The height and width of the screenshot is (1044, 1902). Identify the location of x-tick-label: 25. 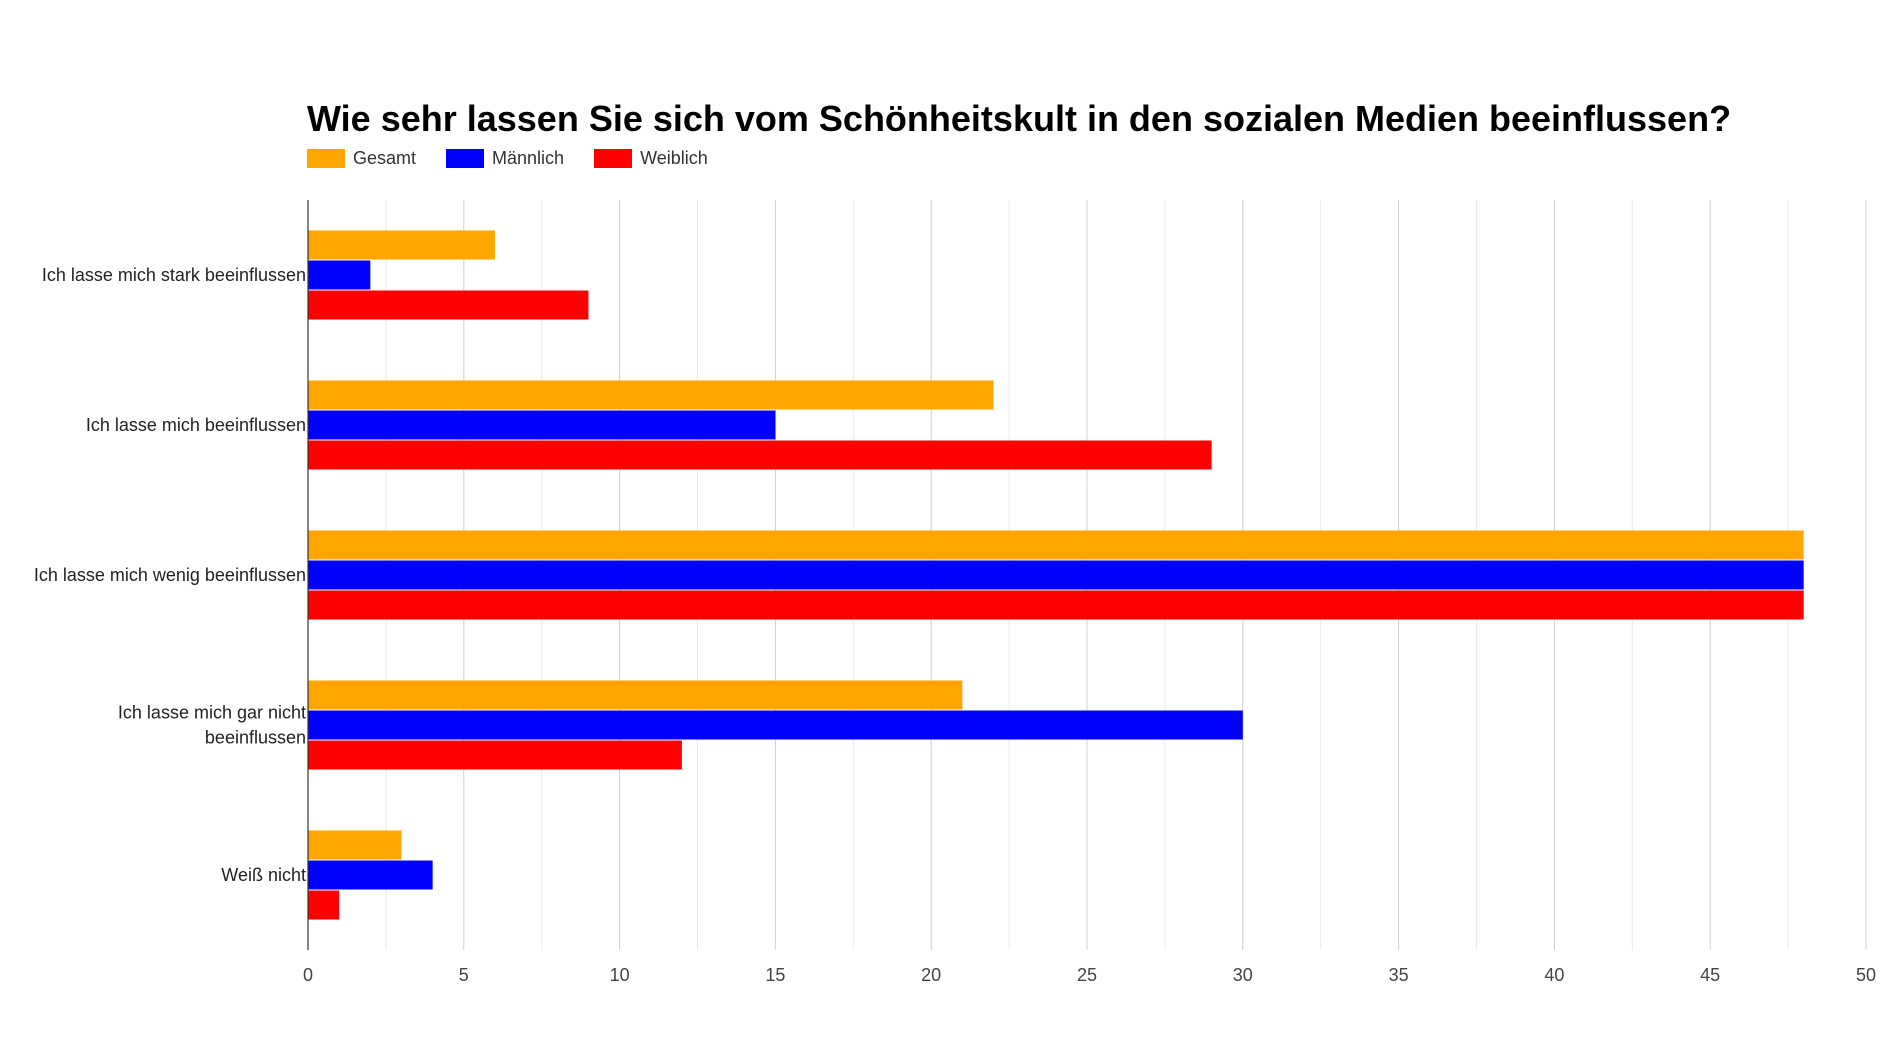
(1087, 975).